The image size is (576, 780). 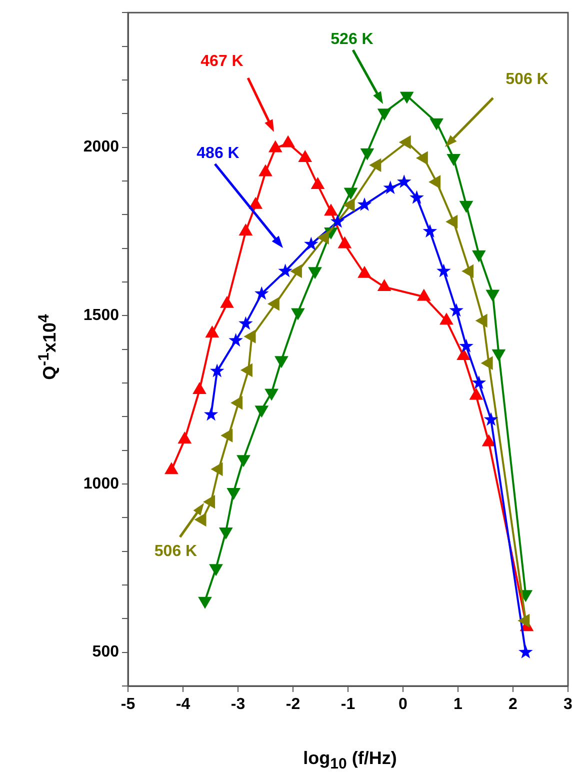 I want to click on x-tick-label: -1, so click(x=348, y=705).